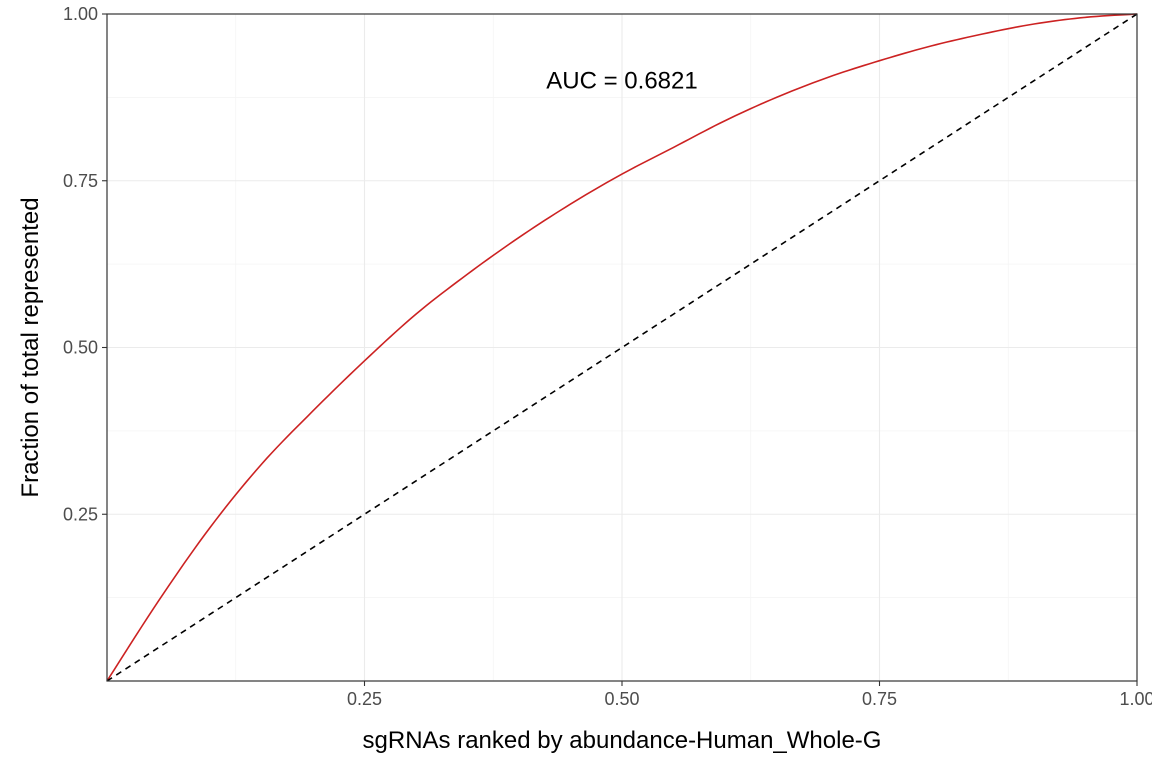 Image resolution: width=1152 pixels, height=768 pixels. Describe the element at coordinates (80, 514) in the screenshot. I see `y-tick-label: 0.25` at that location.